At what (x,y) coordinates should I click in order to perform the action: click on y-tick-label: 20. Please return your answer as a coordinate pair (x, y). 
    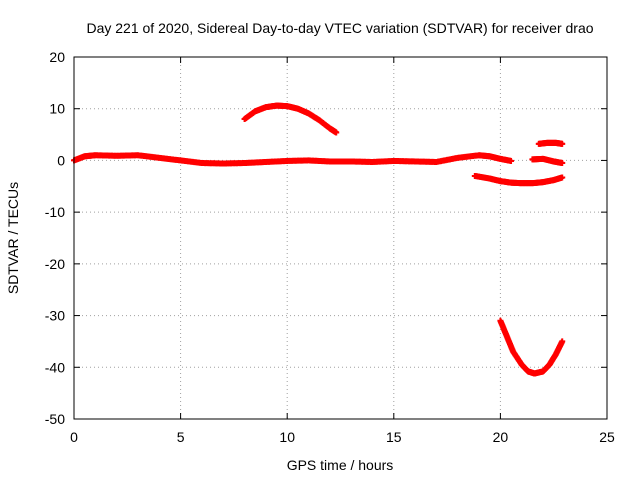
    Looking at the image, I should click on (57, 57).